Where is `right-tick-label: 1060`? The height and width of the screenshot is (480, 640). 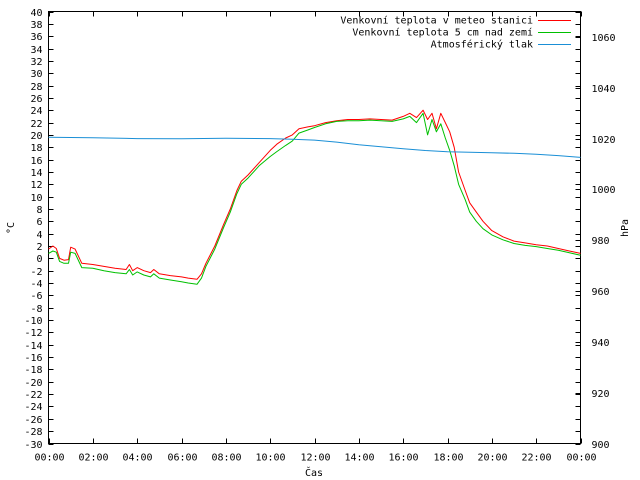
right-tick-label: 1060 is located at coordinates (604, 38).